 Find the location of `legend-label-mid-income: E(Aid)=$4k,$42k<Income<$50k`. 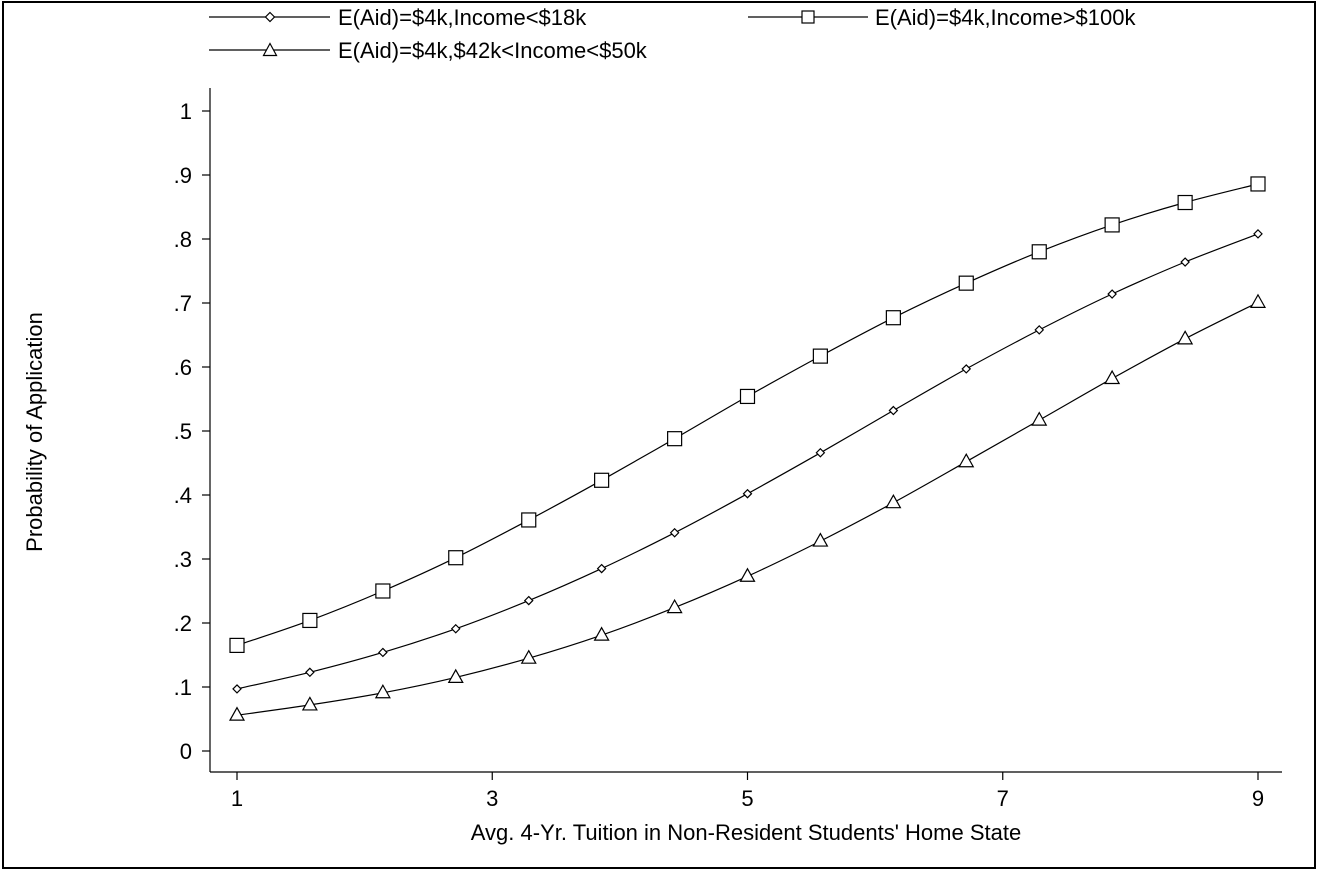

legend-label-mid-income: E(Aid)=$4k,$42k<Income<$50k is located at coordinates (493, 50).